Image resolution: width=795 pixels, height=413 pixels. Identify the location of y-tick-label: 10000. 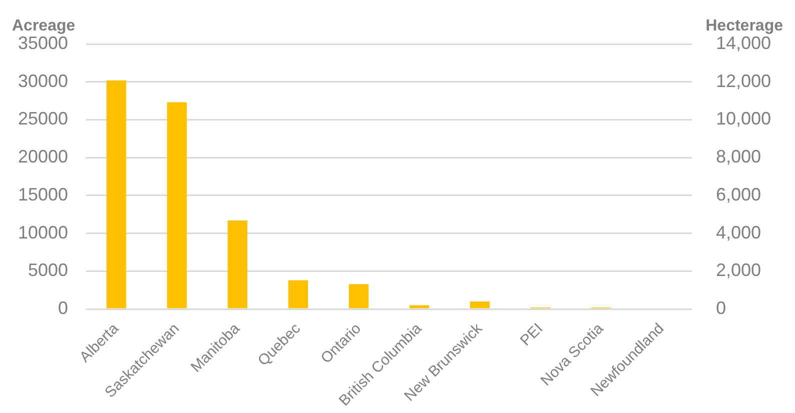
(43, 232).